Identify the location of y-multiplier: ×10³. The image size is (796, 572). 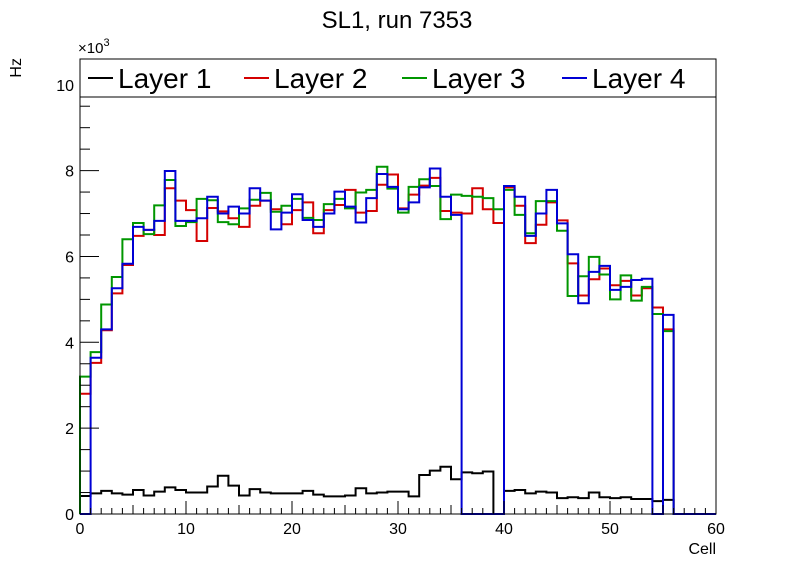
(94, 47).